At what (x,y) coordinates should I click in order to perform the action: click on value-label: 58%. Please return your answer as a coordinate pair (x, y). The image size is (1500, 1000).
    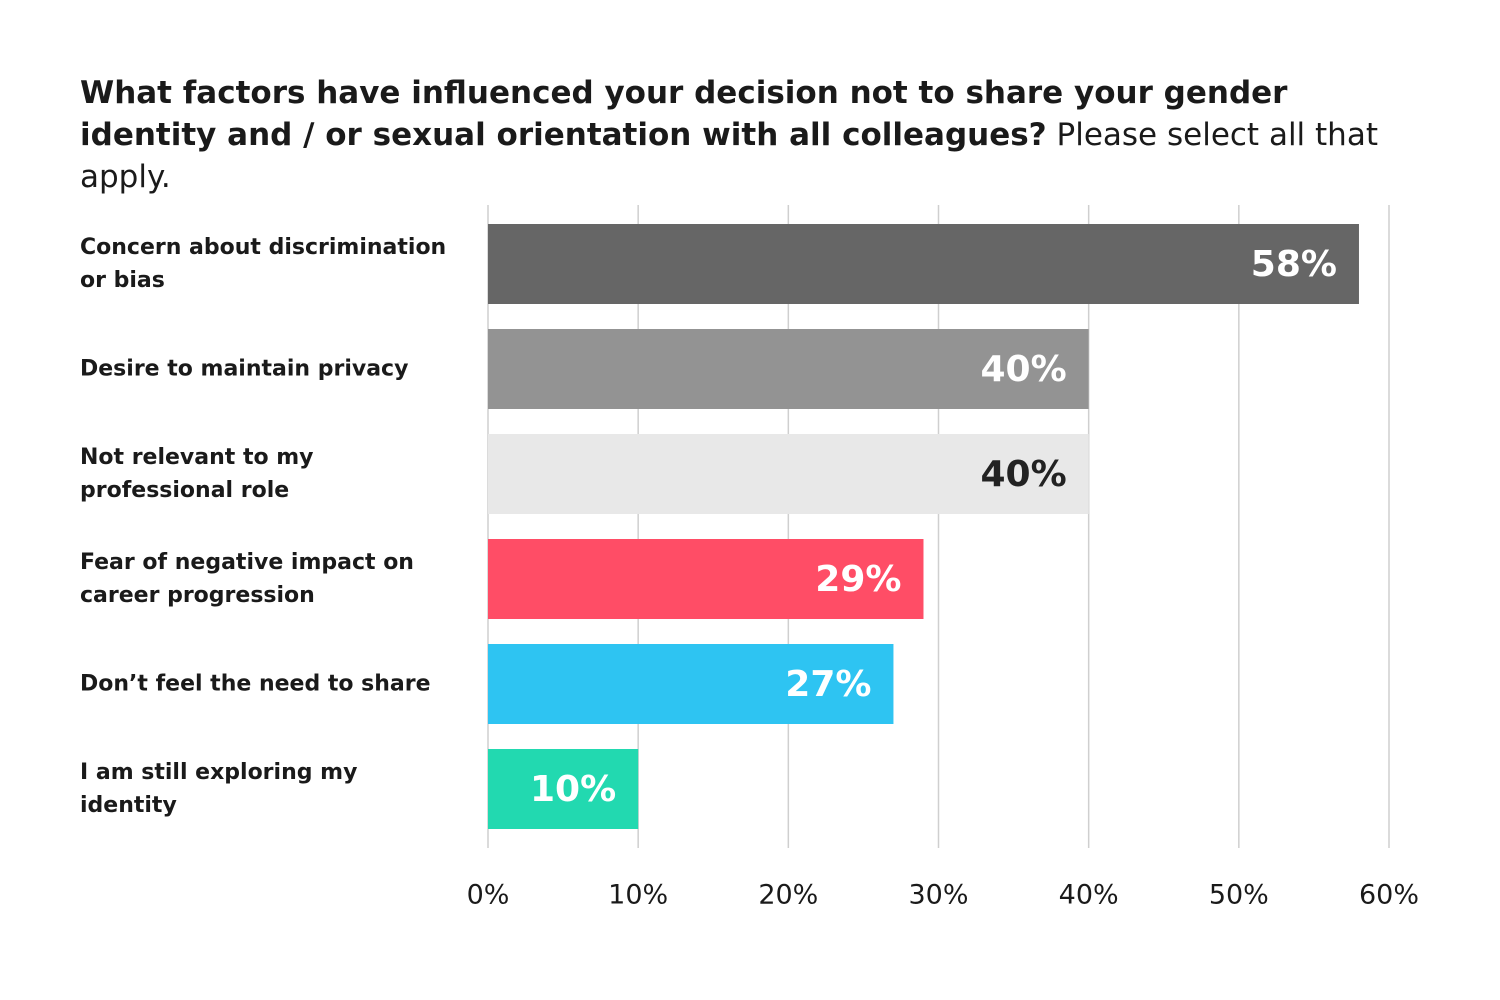
    Looking at the image, I should click on (1294, 264).